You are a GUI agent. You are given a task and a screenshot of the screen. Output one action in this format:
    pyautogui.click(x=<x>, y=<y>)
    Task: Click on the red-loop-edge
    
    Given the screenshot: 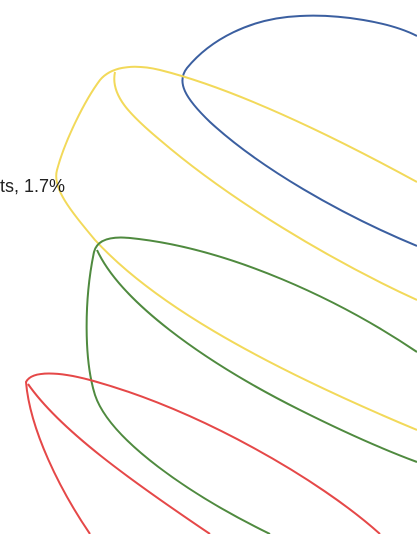 What is the action you would take?
    pyautogui.click(x=119, y=458)
    